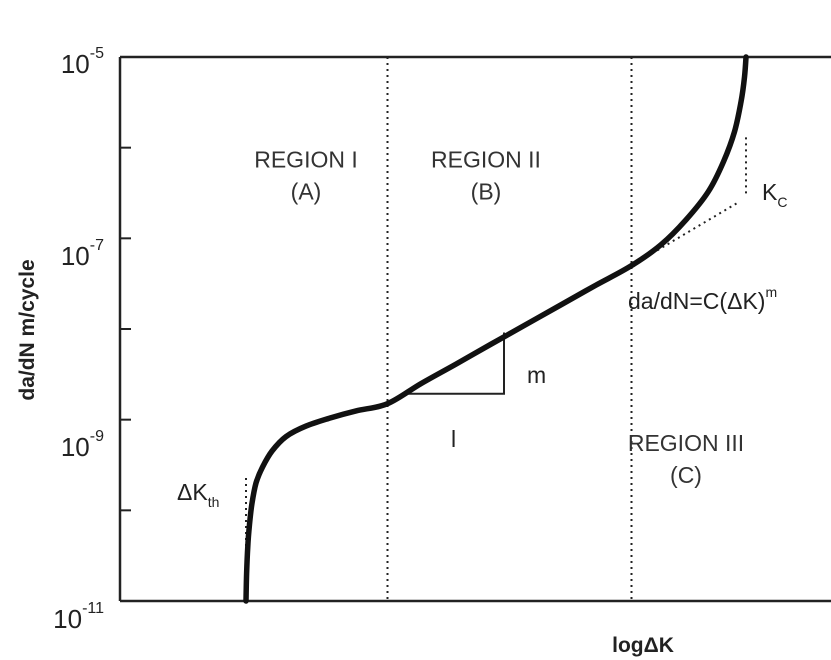 The height and width of the screenshot is (660, 831). Describe the element at coordinates (78, 617) in the screenshot. I see `y-tick-label-1e-11: 10⁻¹¹` at that location.